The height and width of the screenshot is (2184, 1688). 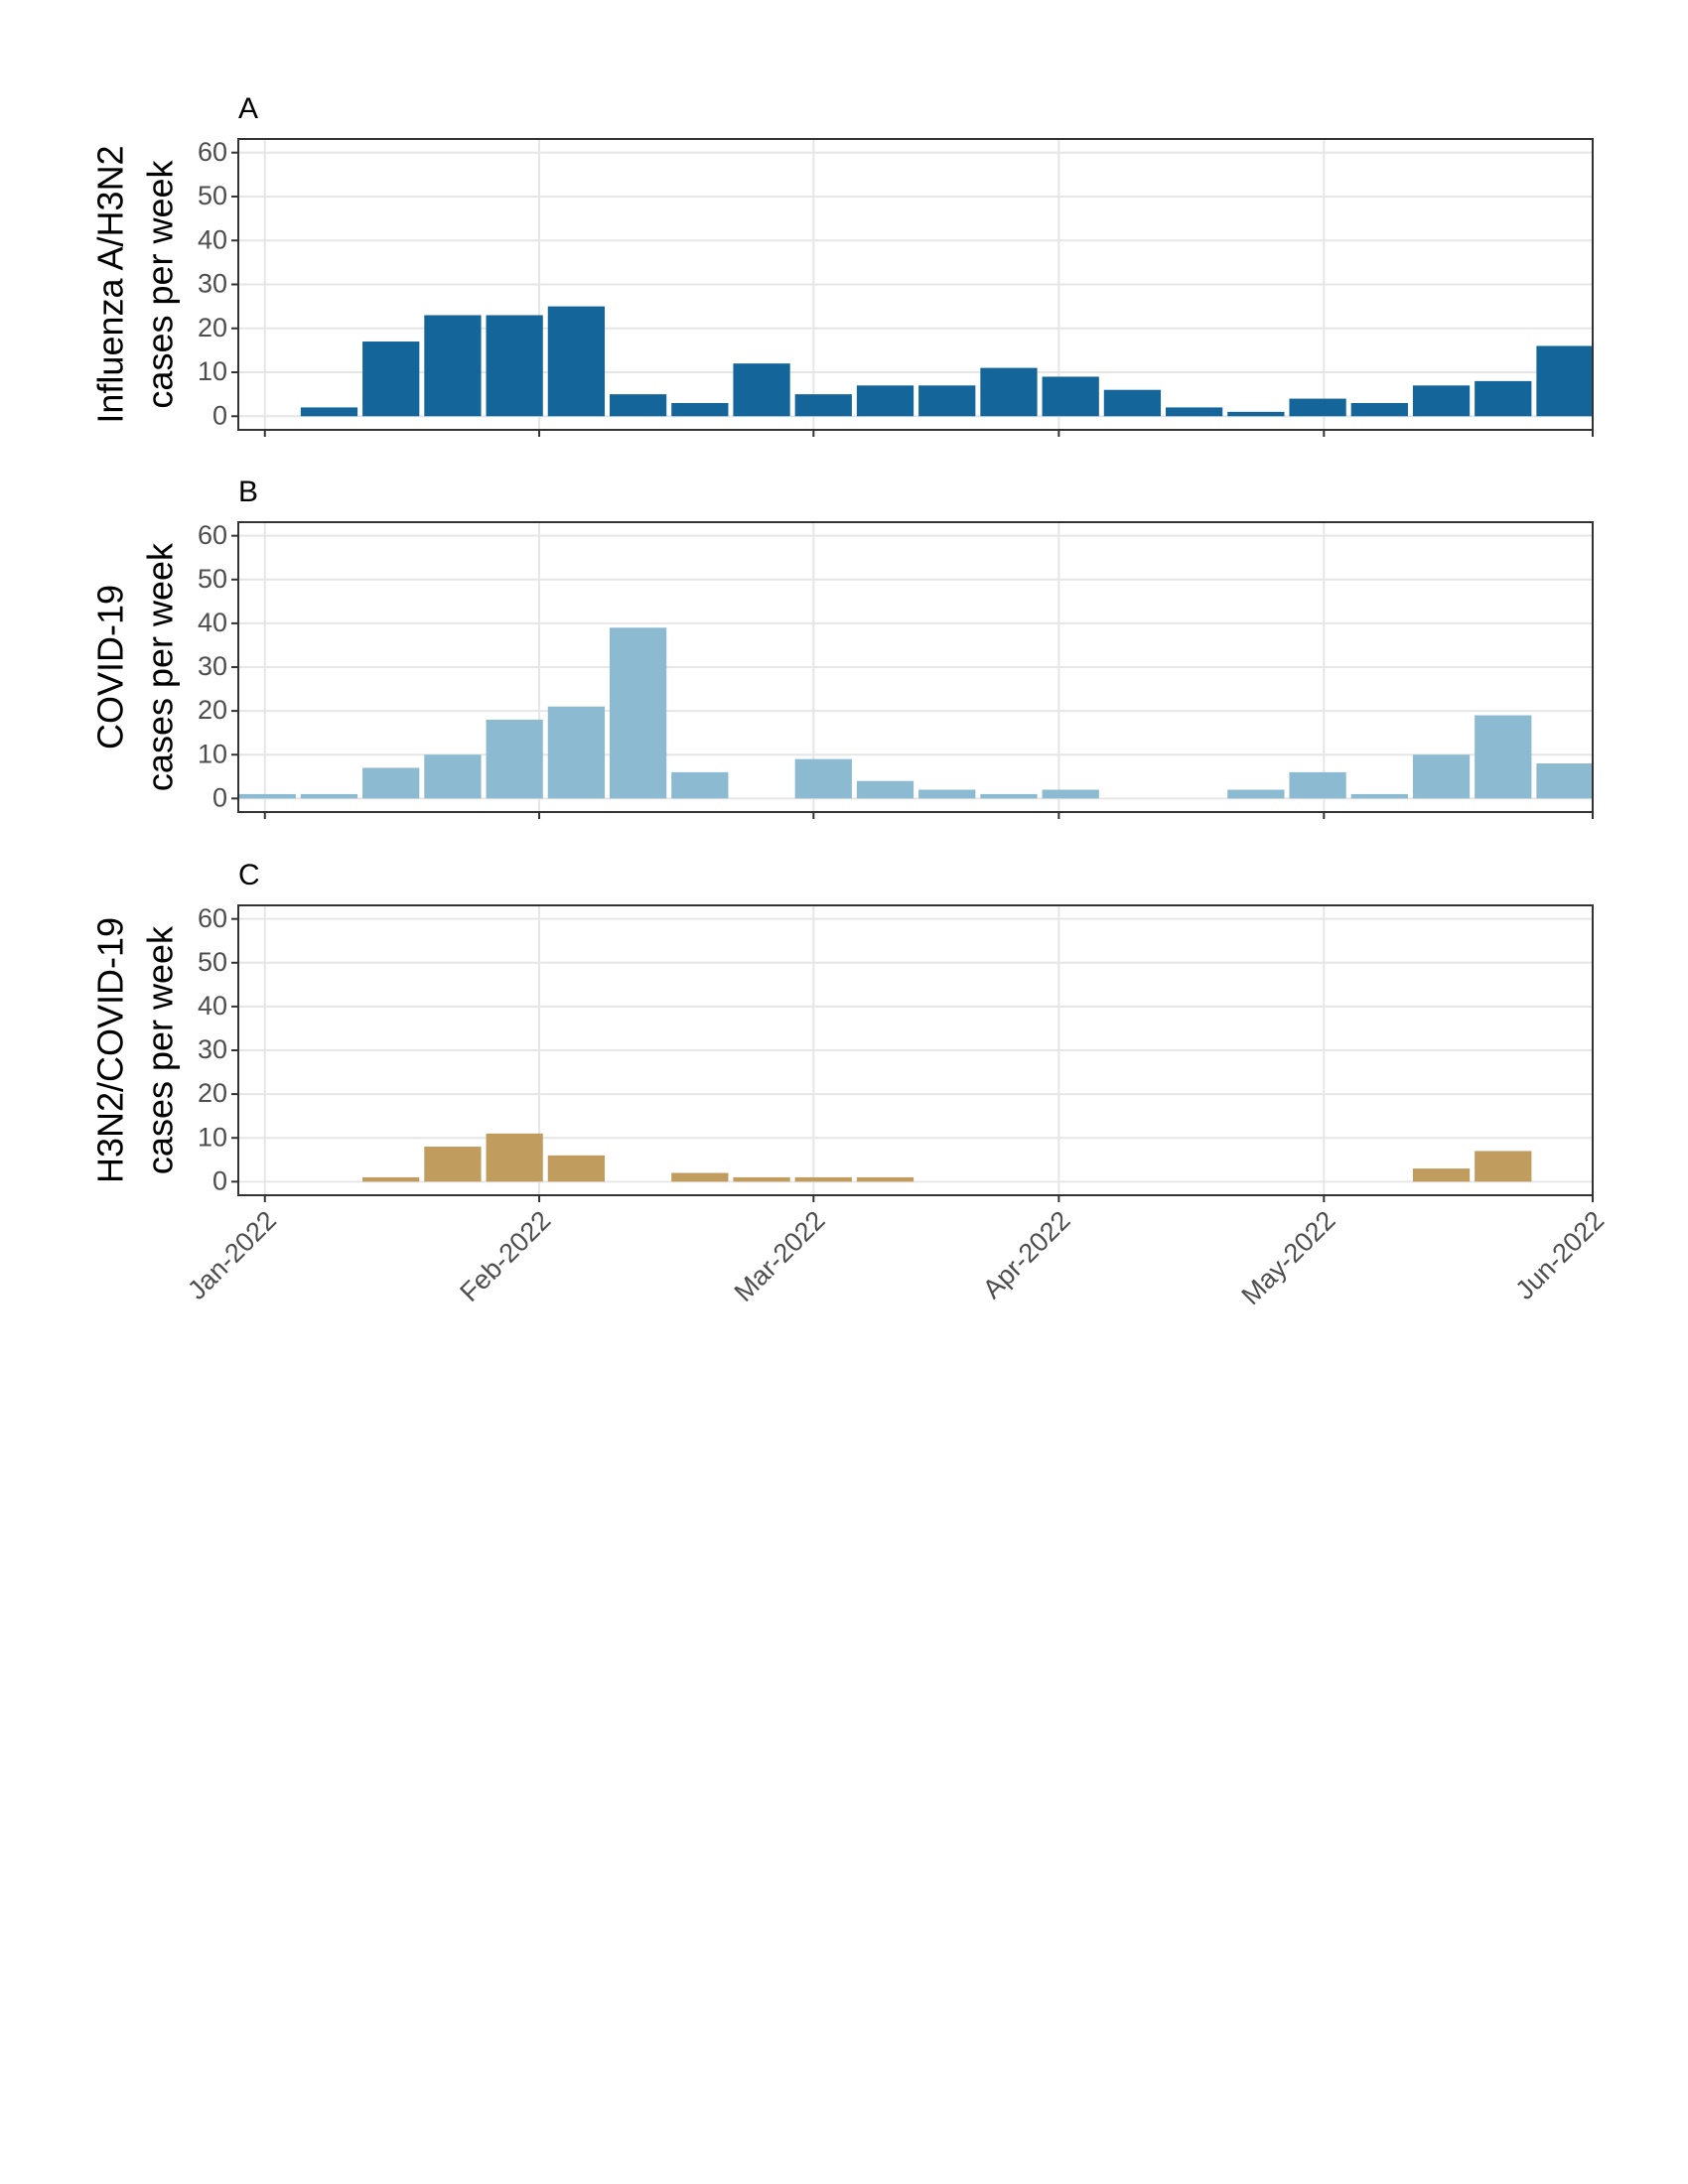 What do you see at coordinates (110, 667) in the screenshot?
I see `y-axis-title: COVID-19` at bounding box center [110, 667].